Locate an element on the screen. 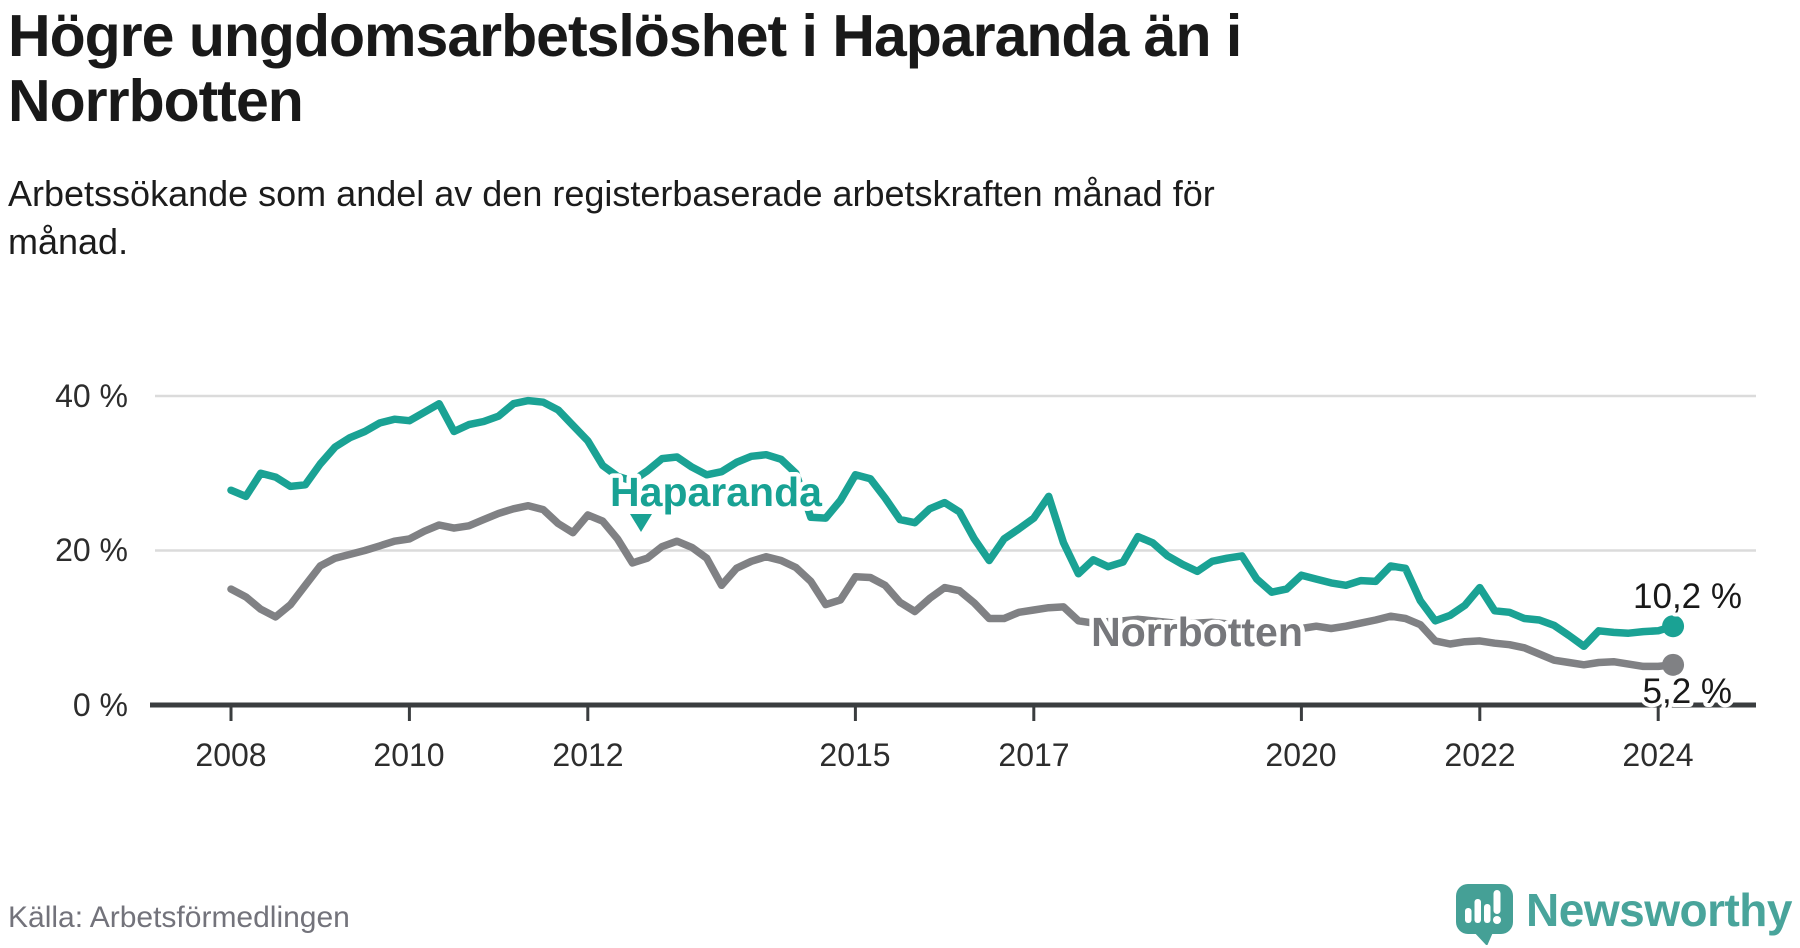 Image resolution: width=1800 pixels, height=948 pixels. chart-title-line-2: Norrbotten is located at coordinates (156, 101).